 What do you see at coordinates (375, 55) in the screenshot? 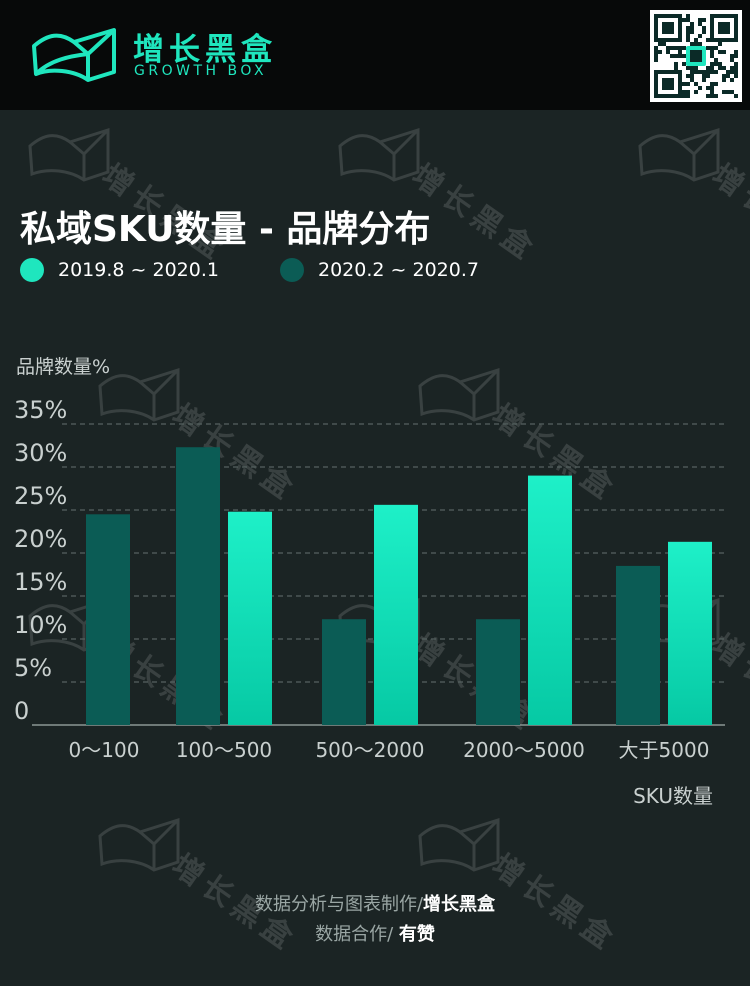
I see `header: 增长黑盒 GROWTH BOX` at bounding box center [375, 55].